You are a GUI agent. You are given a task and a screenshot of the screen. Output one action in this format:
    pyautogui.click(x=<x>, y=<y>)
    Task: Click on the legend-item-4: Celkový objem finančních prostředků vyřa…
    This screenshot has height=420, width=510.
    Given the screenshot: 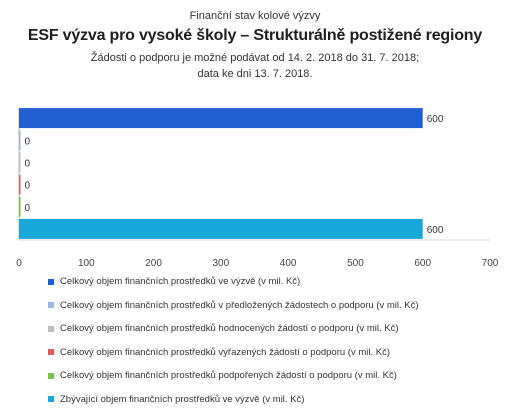 What is the action you would take?
    pyautogui.click(x=273, y=353)
    